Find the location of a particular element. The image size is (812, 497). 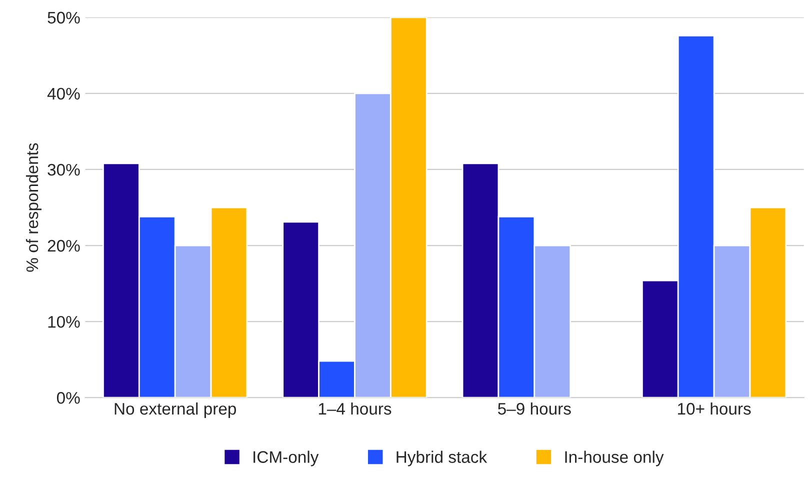

y-tick-label: 40% is located at coordinates (63, 94).